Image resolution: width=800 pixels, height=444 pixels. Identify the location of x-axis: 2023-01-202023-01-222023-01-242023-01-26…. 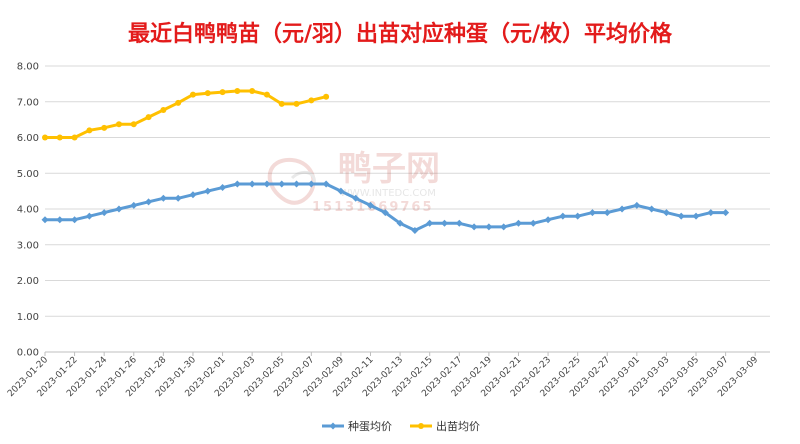
(388, 375).